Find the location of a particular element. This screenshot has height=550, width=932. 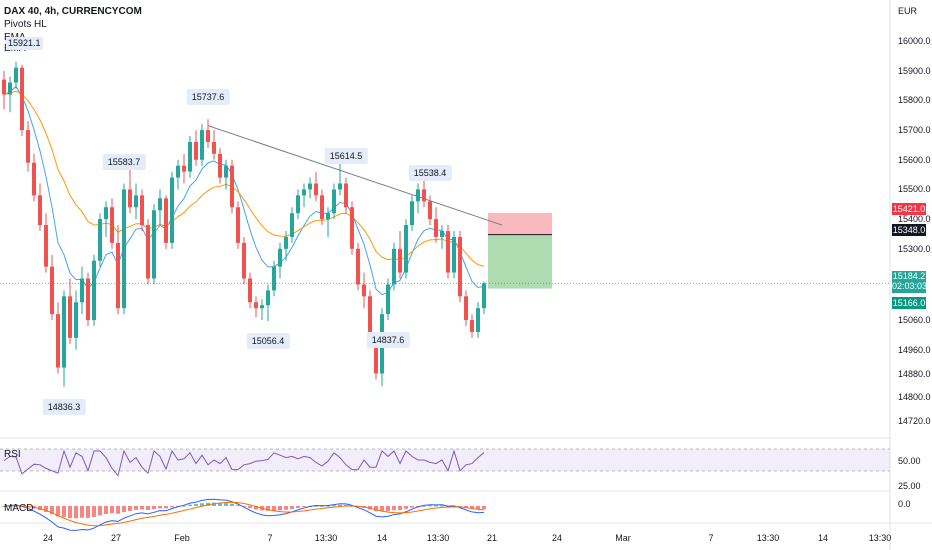

time-tick-label: 27 is located at coordinates (116, 538).